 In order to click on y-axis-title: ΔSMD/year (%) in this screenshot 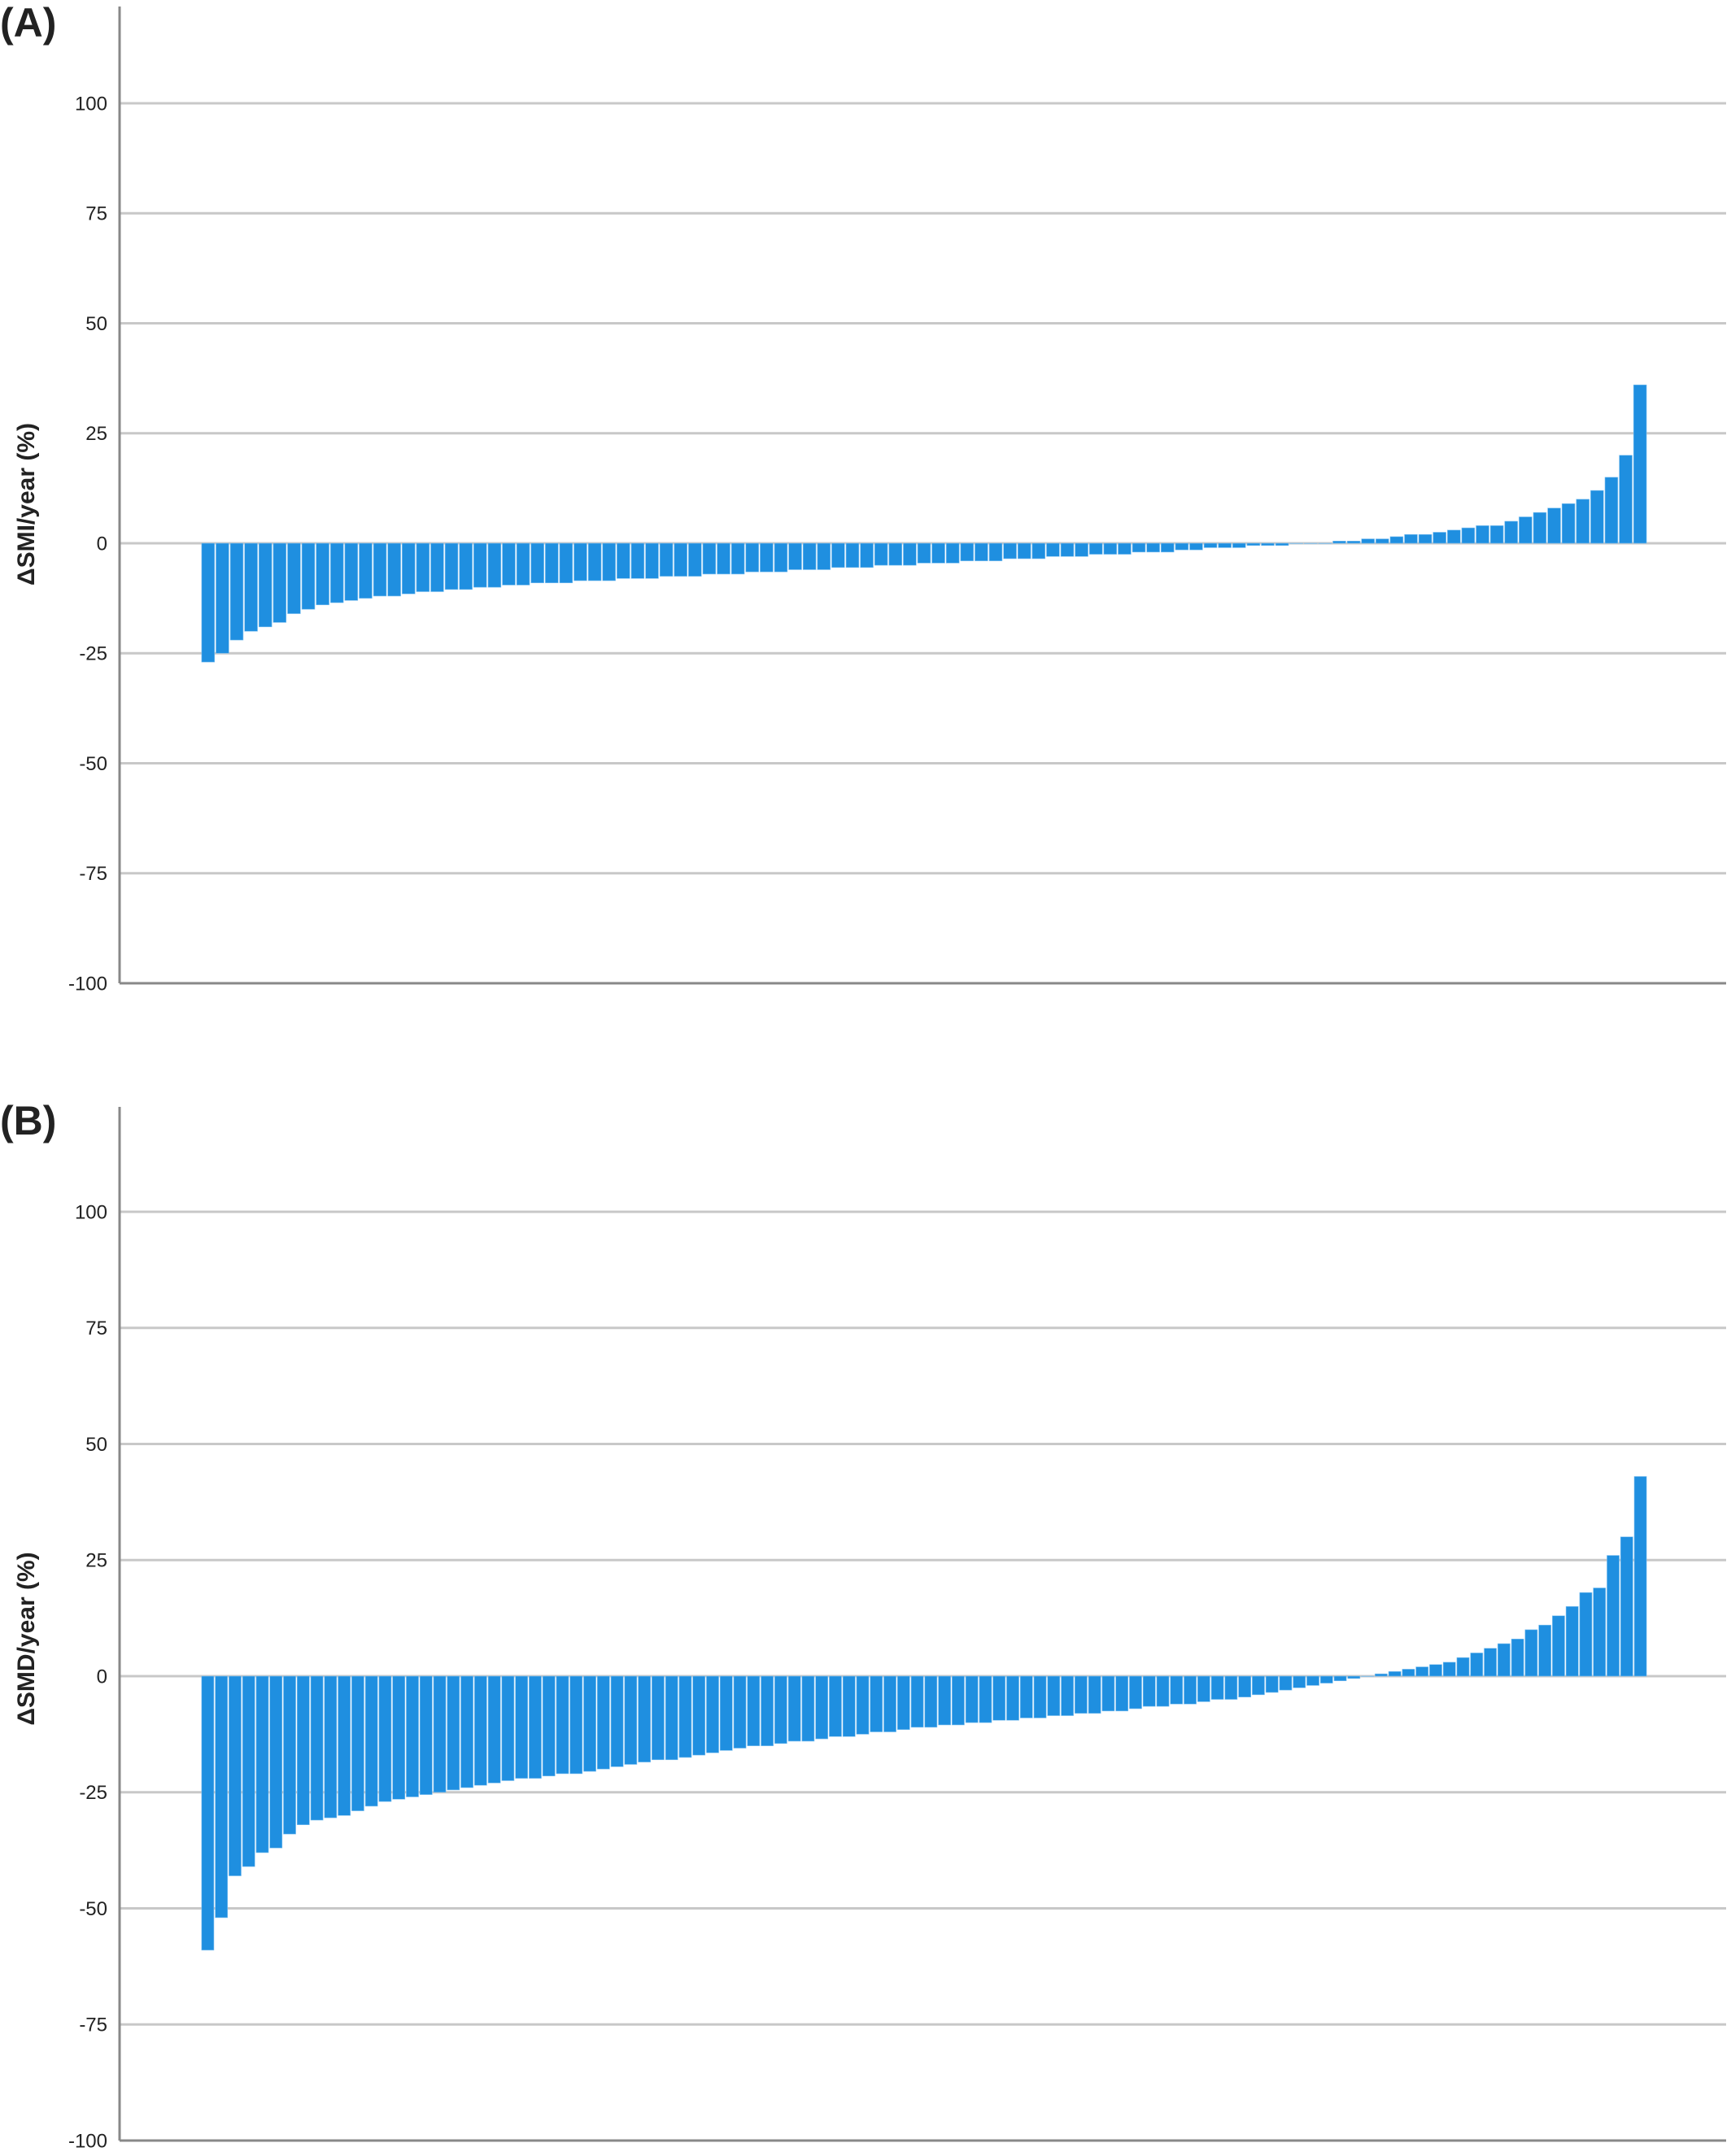, I will do `click(26, 1638)`.